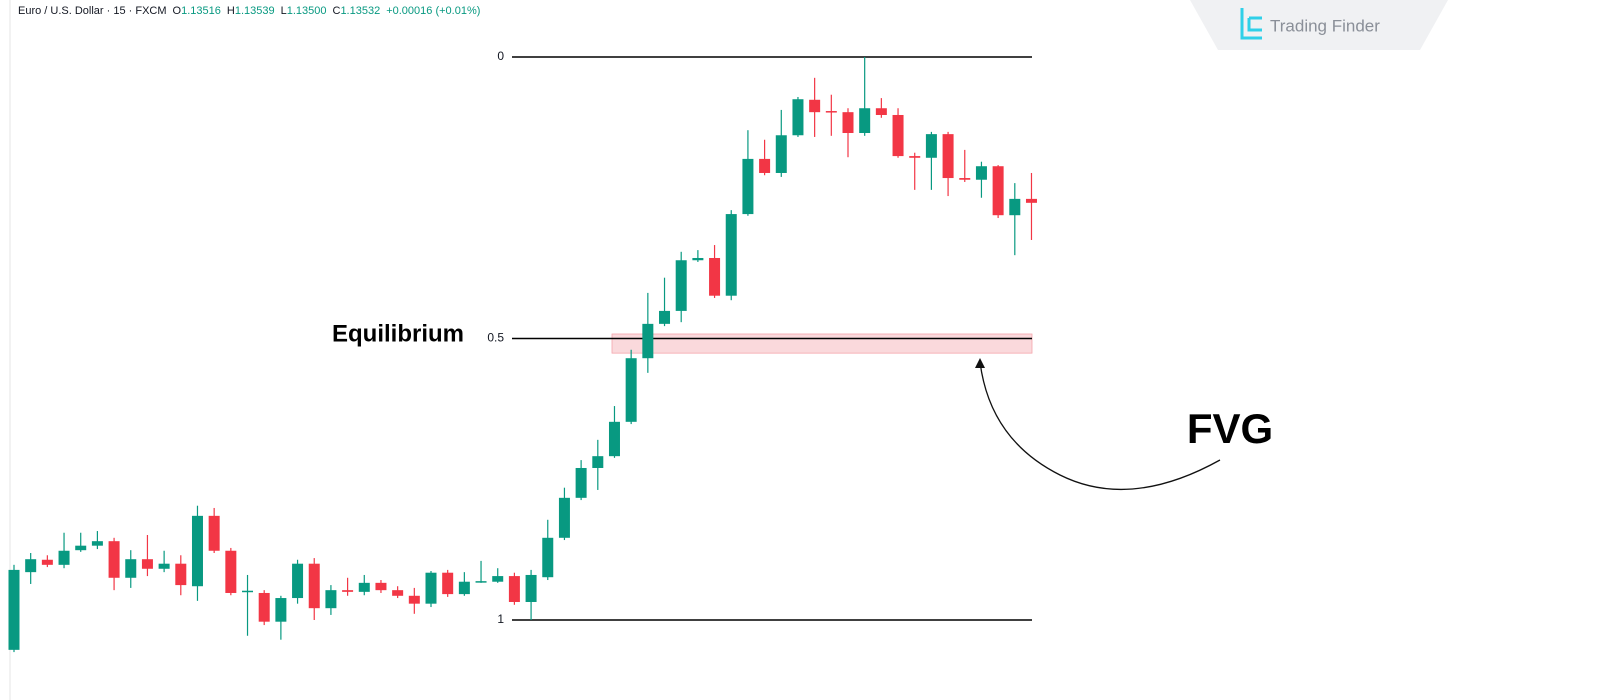  Describe the element at coordinates (177, 11) in the screenshot. I see `ohlc-label: O` at that location.